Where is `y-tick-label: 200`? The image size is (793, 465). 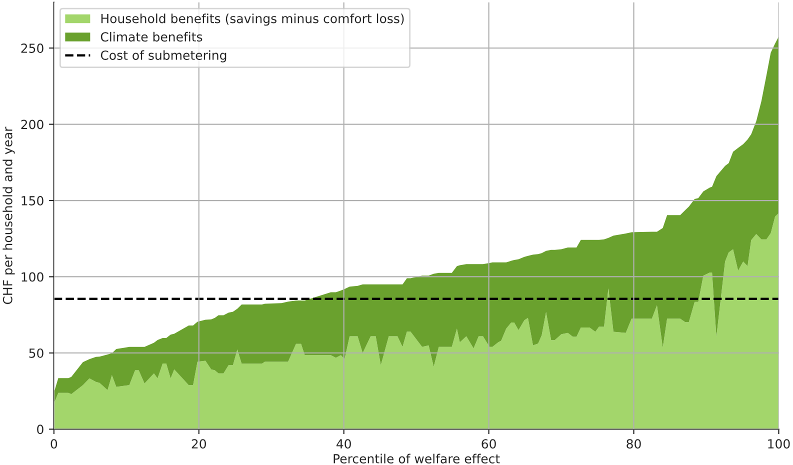 y-tick-label: 200 is located at coordinates (32, 125).